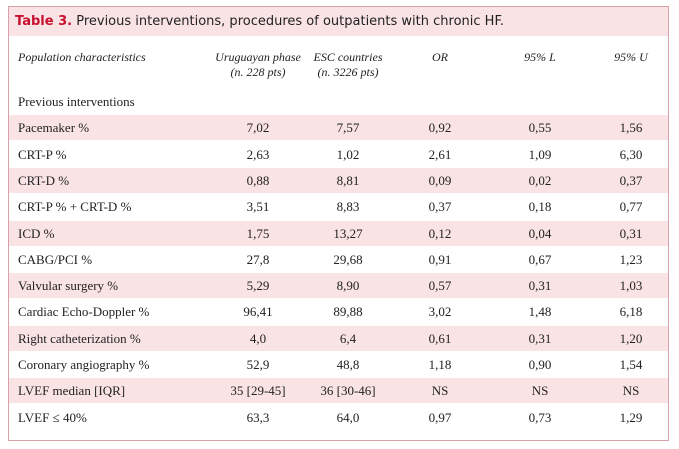 This screenshot has width=679, height=449. What do you see at coordinates (348, 57) in the screenshot?
I see `header-line: ESC countries` at bounding box center [348, 57].